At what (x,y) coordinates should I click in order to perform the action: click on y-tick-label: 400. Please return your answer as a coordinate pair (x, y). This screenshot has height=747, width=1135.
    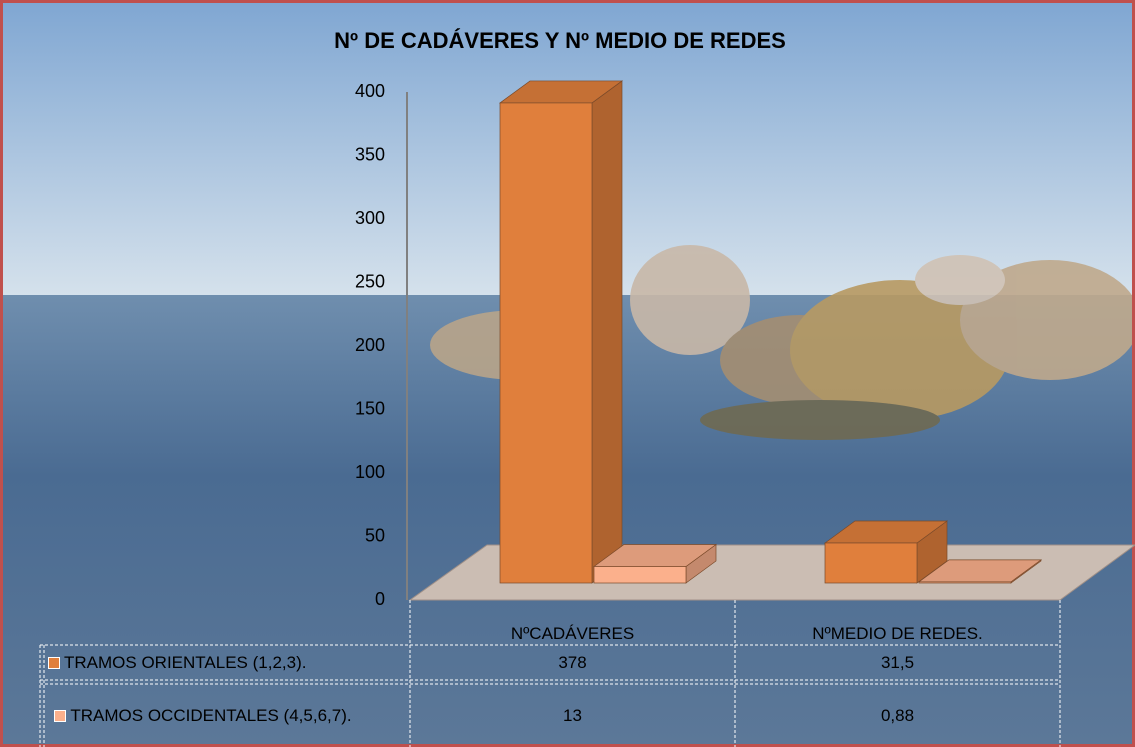
    Looking at the image, I should click on (370, 91).